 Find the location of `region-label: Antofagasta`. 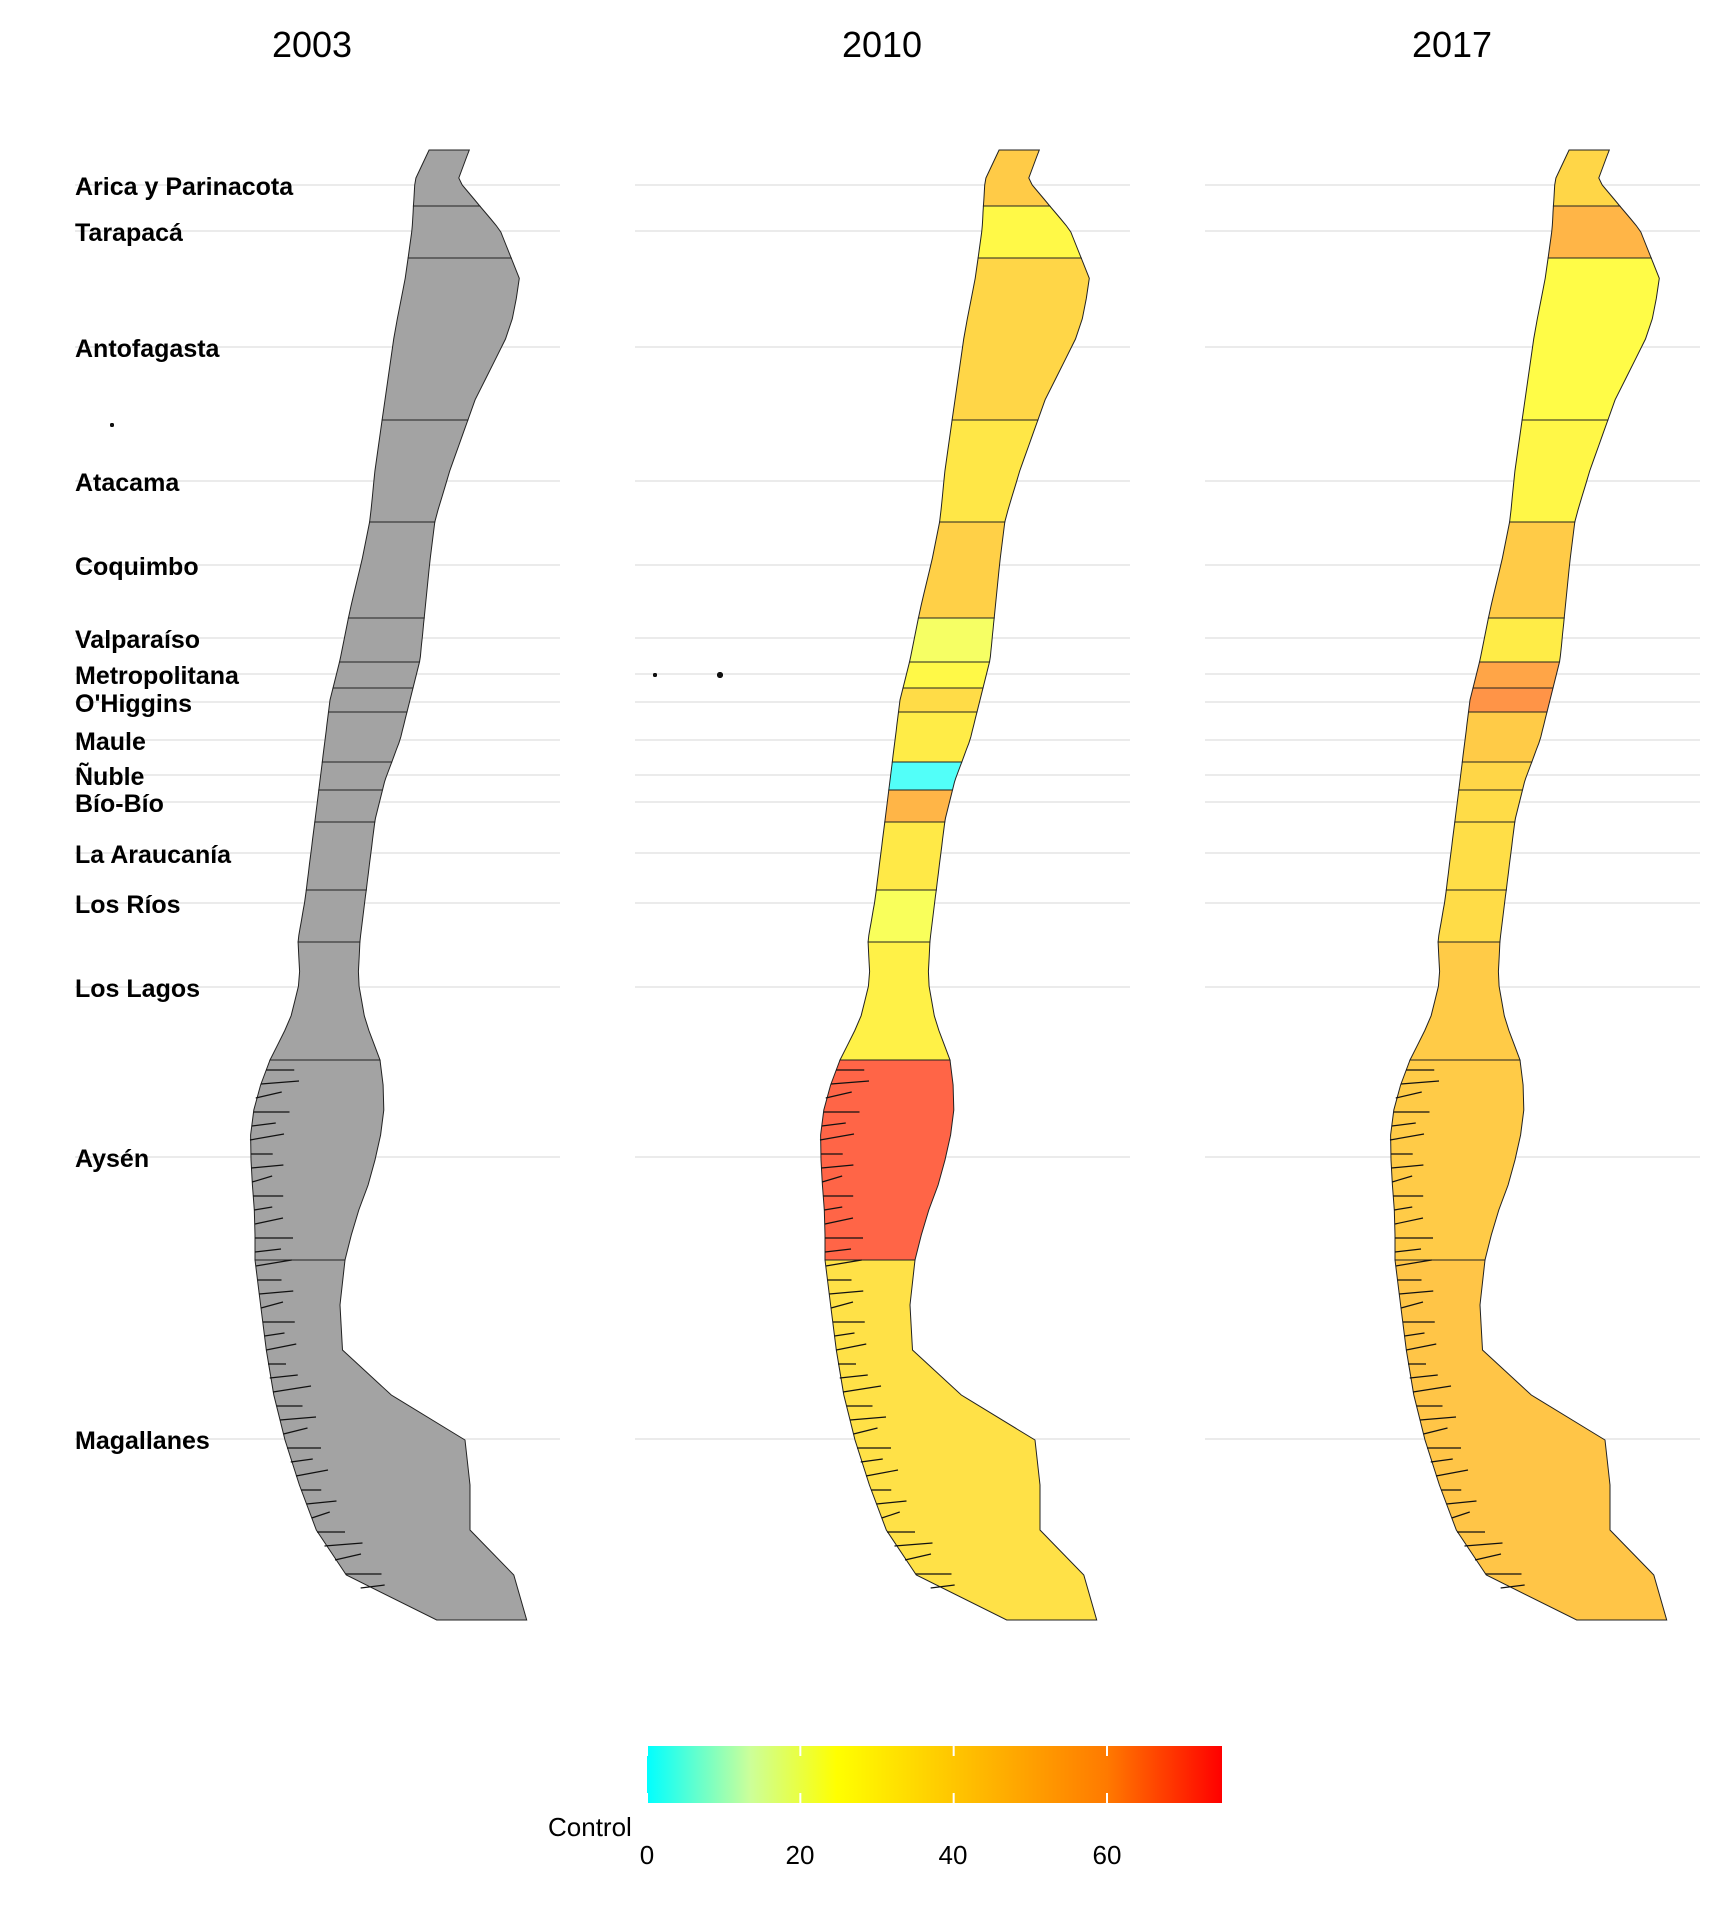

region-label: Antofagasta is located at coordinates (148, 349).